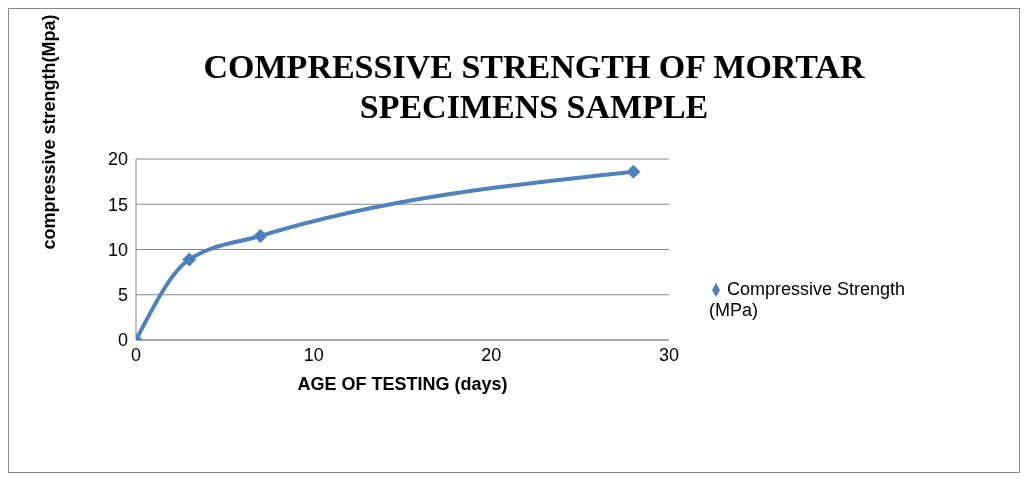 The image size is (1028, 481). What do you see at coordinates (136, 354) in the screenshot?
I see `x-tick-label: 0` at bounding box center [136, 354].